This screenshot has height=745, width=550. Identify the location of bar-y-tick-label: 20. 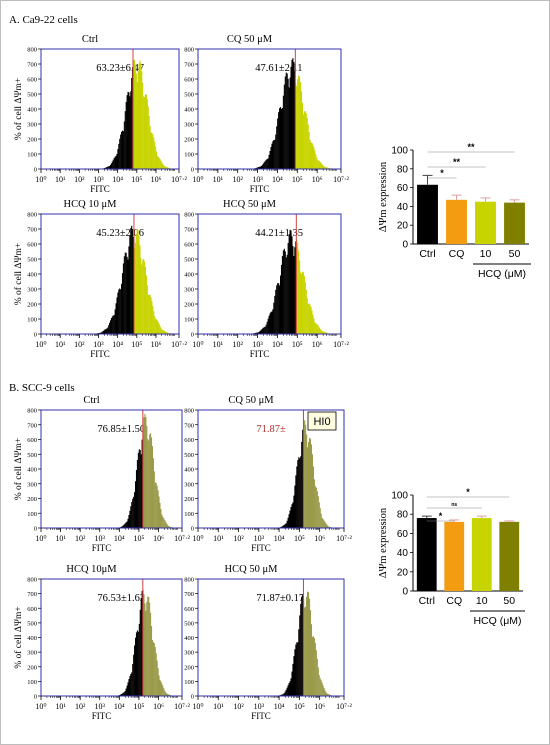
(403, 226).